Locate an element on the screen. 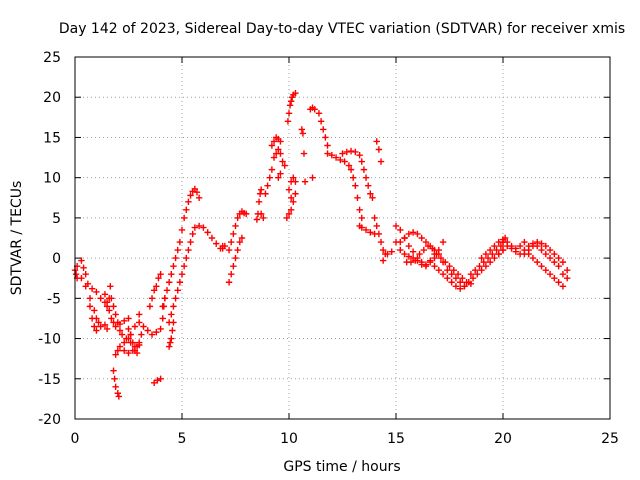  y-tick-label: 5 is located at coordinates (56, 219).